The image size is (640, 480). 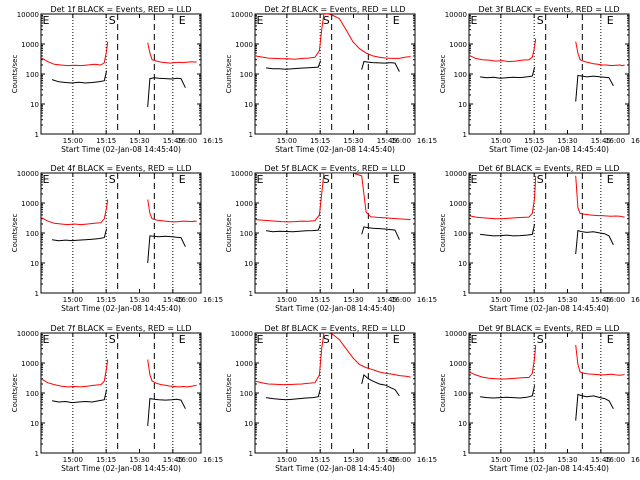 What do you see at coordinates (120, 9) in the screenshot?
I see `chart-title: Det 1f BLACK = Events, RED = LLD` at bounding box center [120, 9].